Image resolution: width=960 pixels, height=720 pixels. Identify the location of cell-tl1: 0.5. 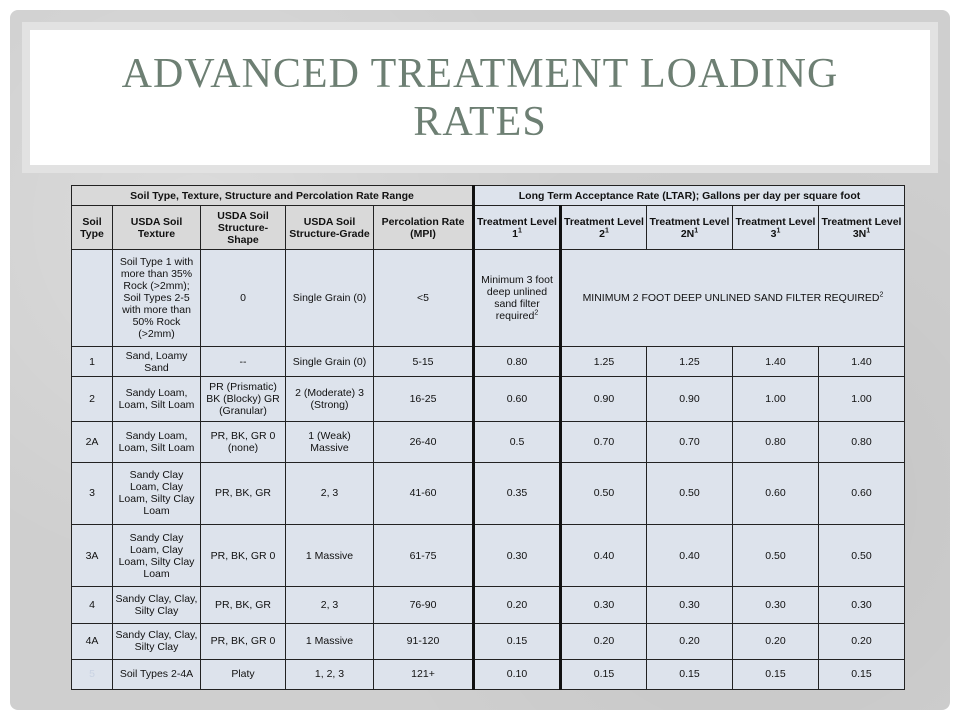
(517, 442).